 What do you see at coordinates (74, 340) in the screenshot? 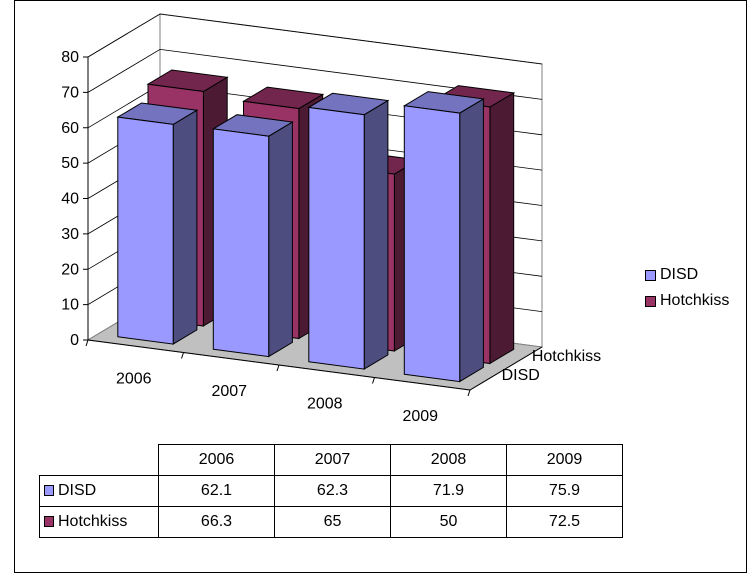
I see `value-axis-tick-label: 0` at bounding box center [74, 340].